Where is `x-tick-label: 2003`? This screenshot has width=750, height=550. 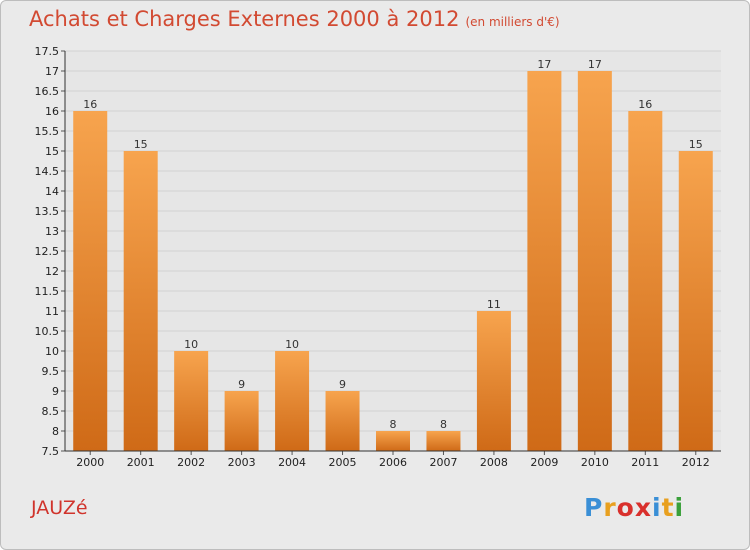
x-tick-label: 2003 is located at coordinates (242, 462).